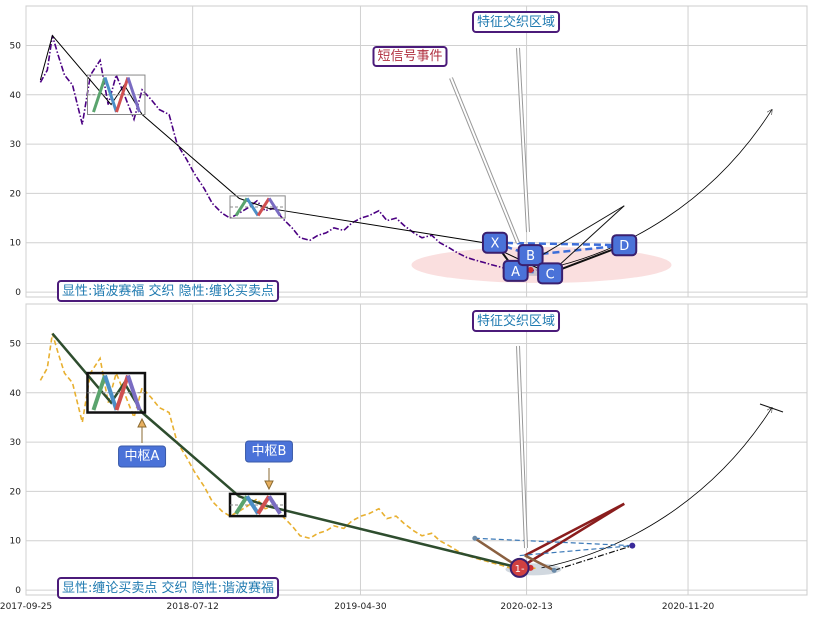  I want to click on zhongshu-b-box, so click(269, 451).